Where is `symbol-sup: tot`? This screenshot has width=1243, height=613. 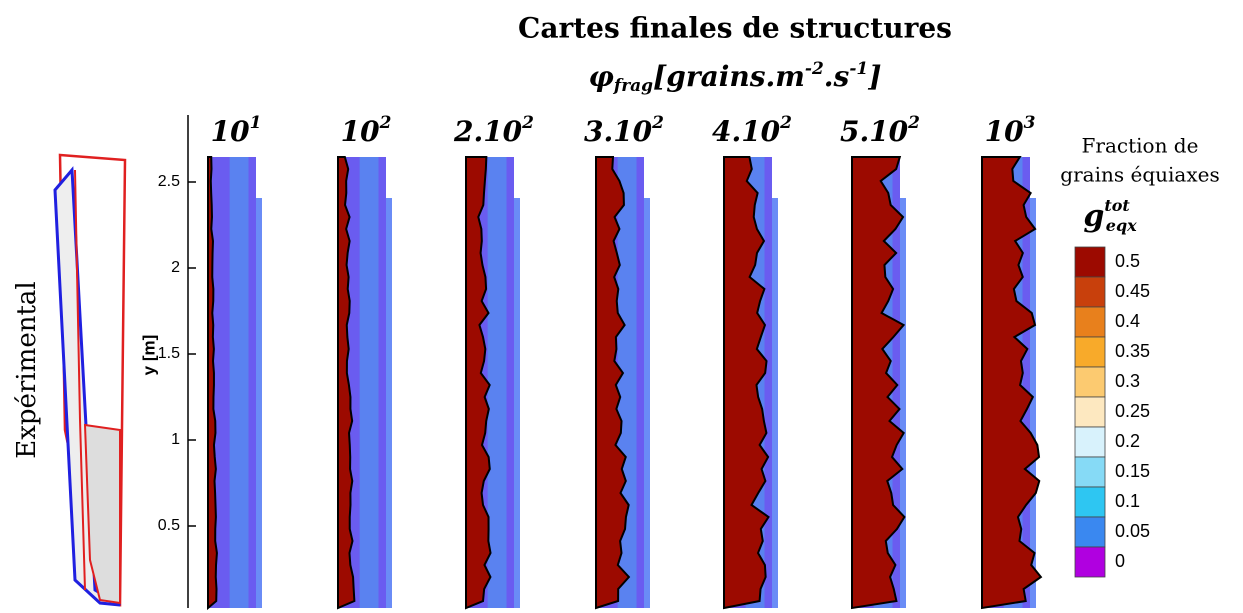 symbol-sup: tot is located at coordinates (1117, 205).